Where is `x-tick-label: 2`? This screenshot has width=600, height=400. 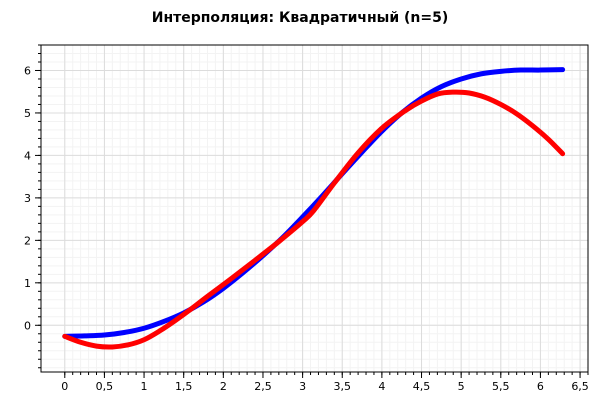
x-tick-label: 2 is located at coordinates (223, 386).